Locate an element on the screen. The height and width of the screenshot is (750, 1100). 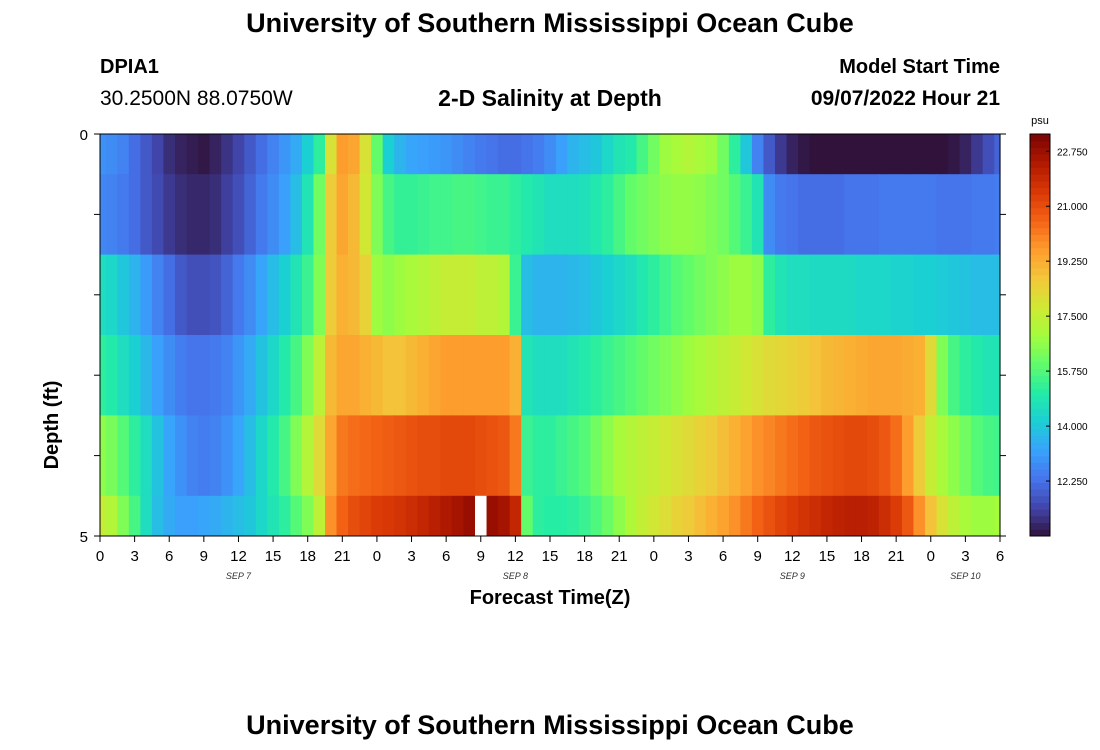
model-start-label: Model Start Time is located at coordinates (919, 67).